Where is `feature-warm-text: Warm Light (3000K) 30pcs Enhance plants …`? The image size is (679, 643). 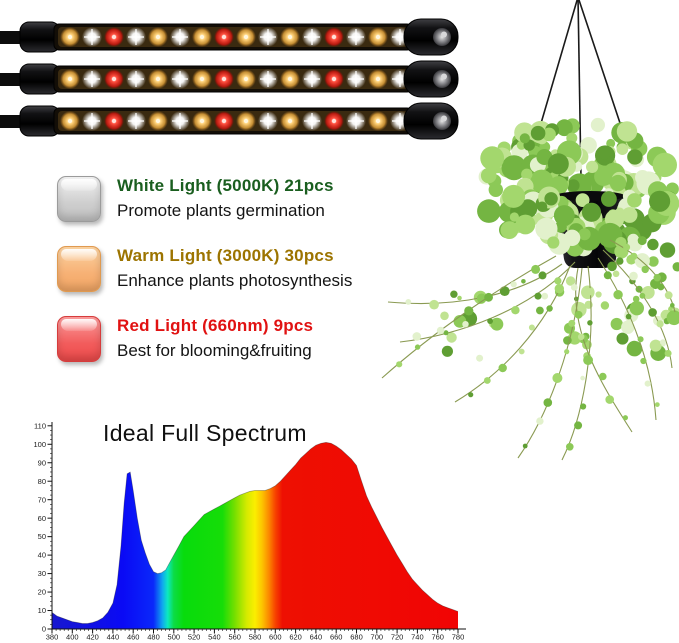
feature-warm-text: Warm Light (3000K) 30pcs Enhance plants … is located at coordinates (234, 268).